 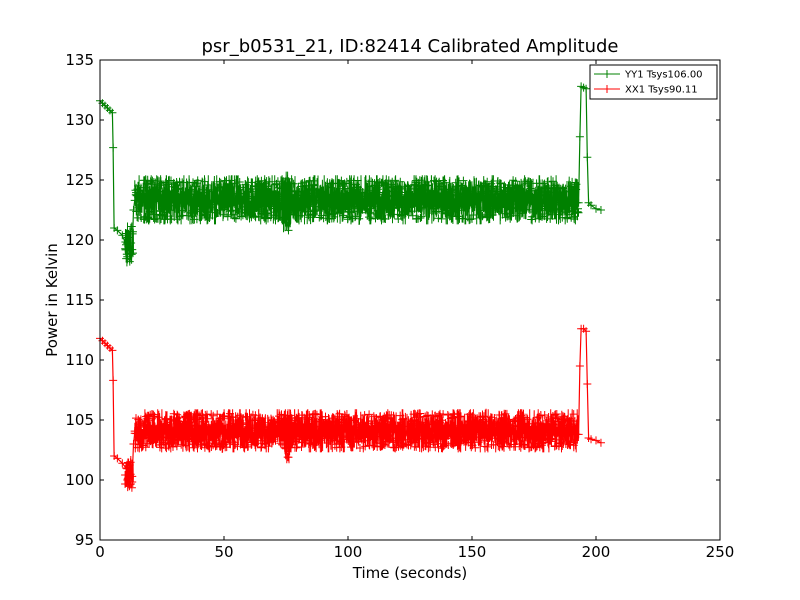 What do you see at coordinates (357, 200) in the screenshot?
I see `series-1-band-markers` at bounding box center [357, 200].